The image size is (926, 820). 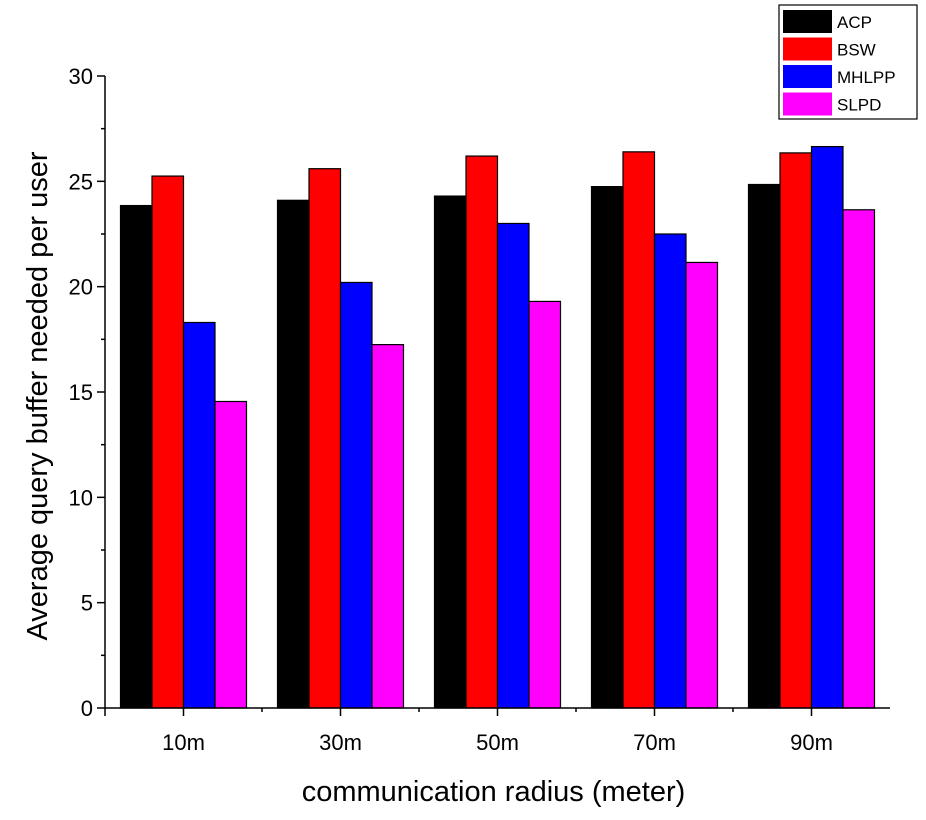 I want to click on bar-slpd-10m, so click(x=231, y=554).